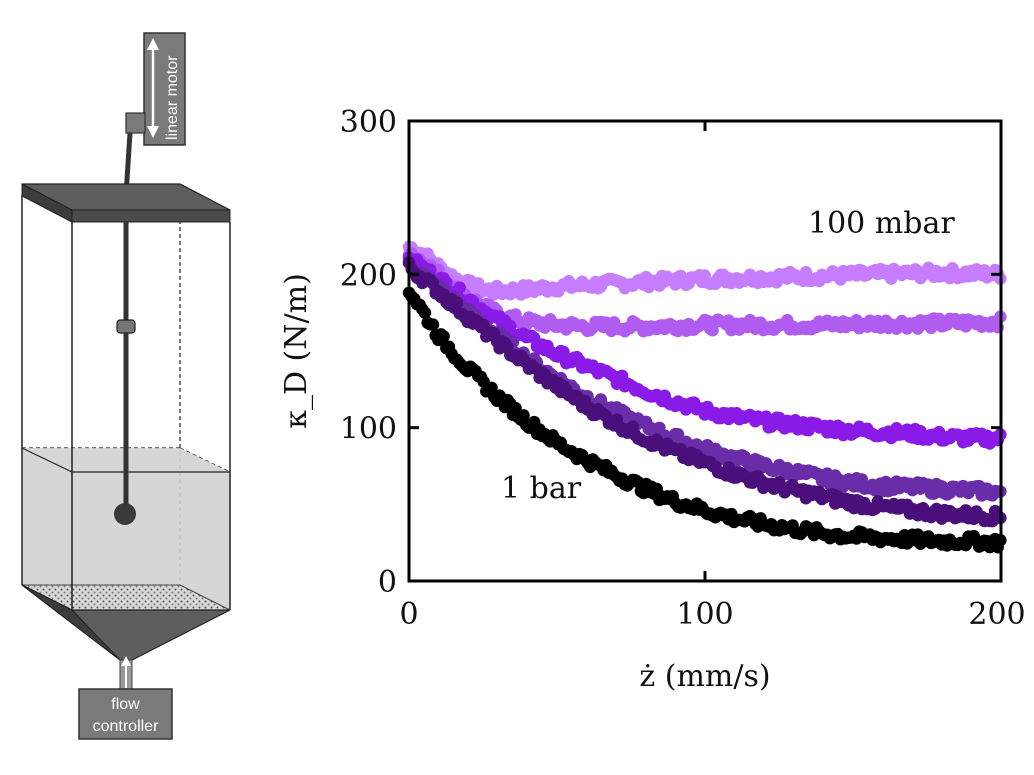 This screenshot has height=775, width=1034. Describe the element at coordinates (704, 676) in the screenshot. I see `x-axis-label: ż (mm/s)` at that location.